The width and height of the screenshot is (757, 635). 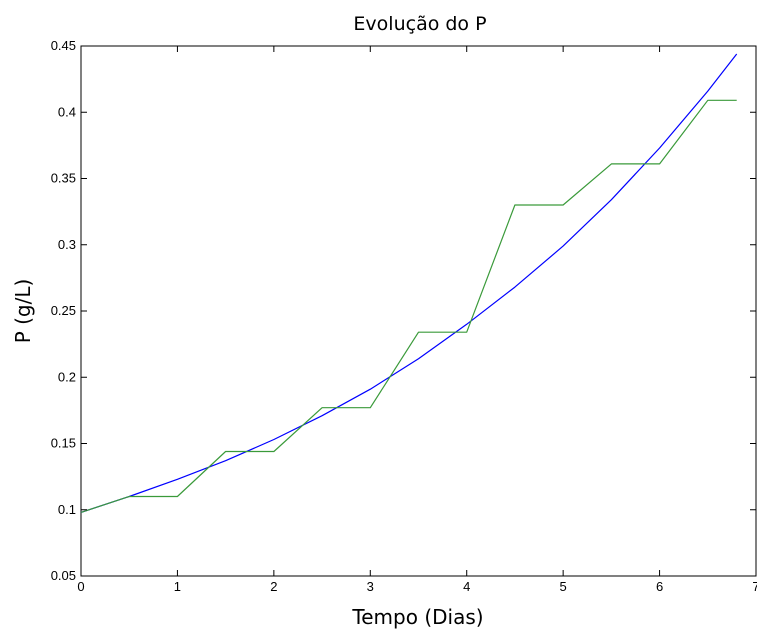 What do you see at coordinates (754, 586) in the screenshot?
I see `x-tick-label: 7` at bounding box center [754, 586].